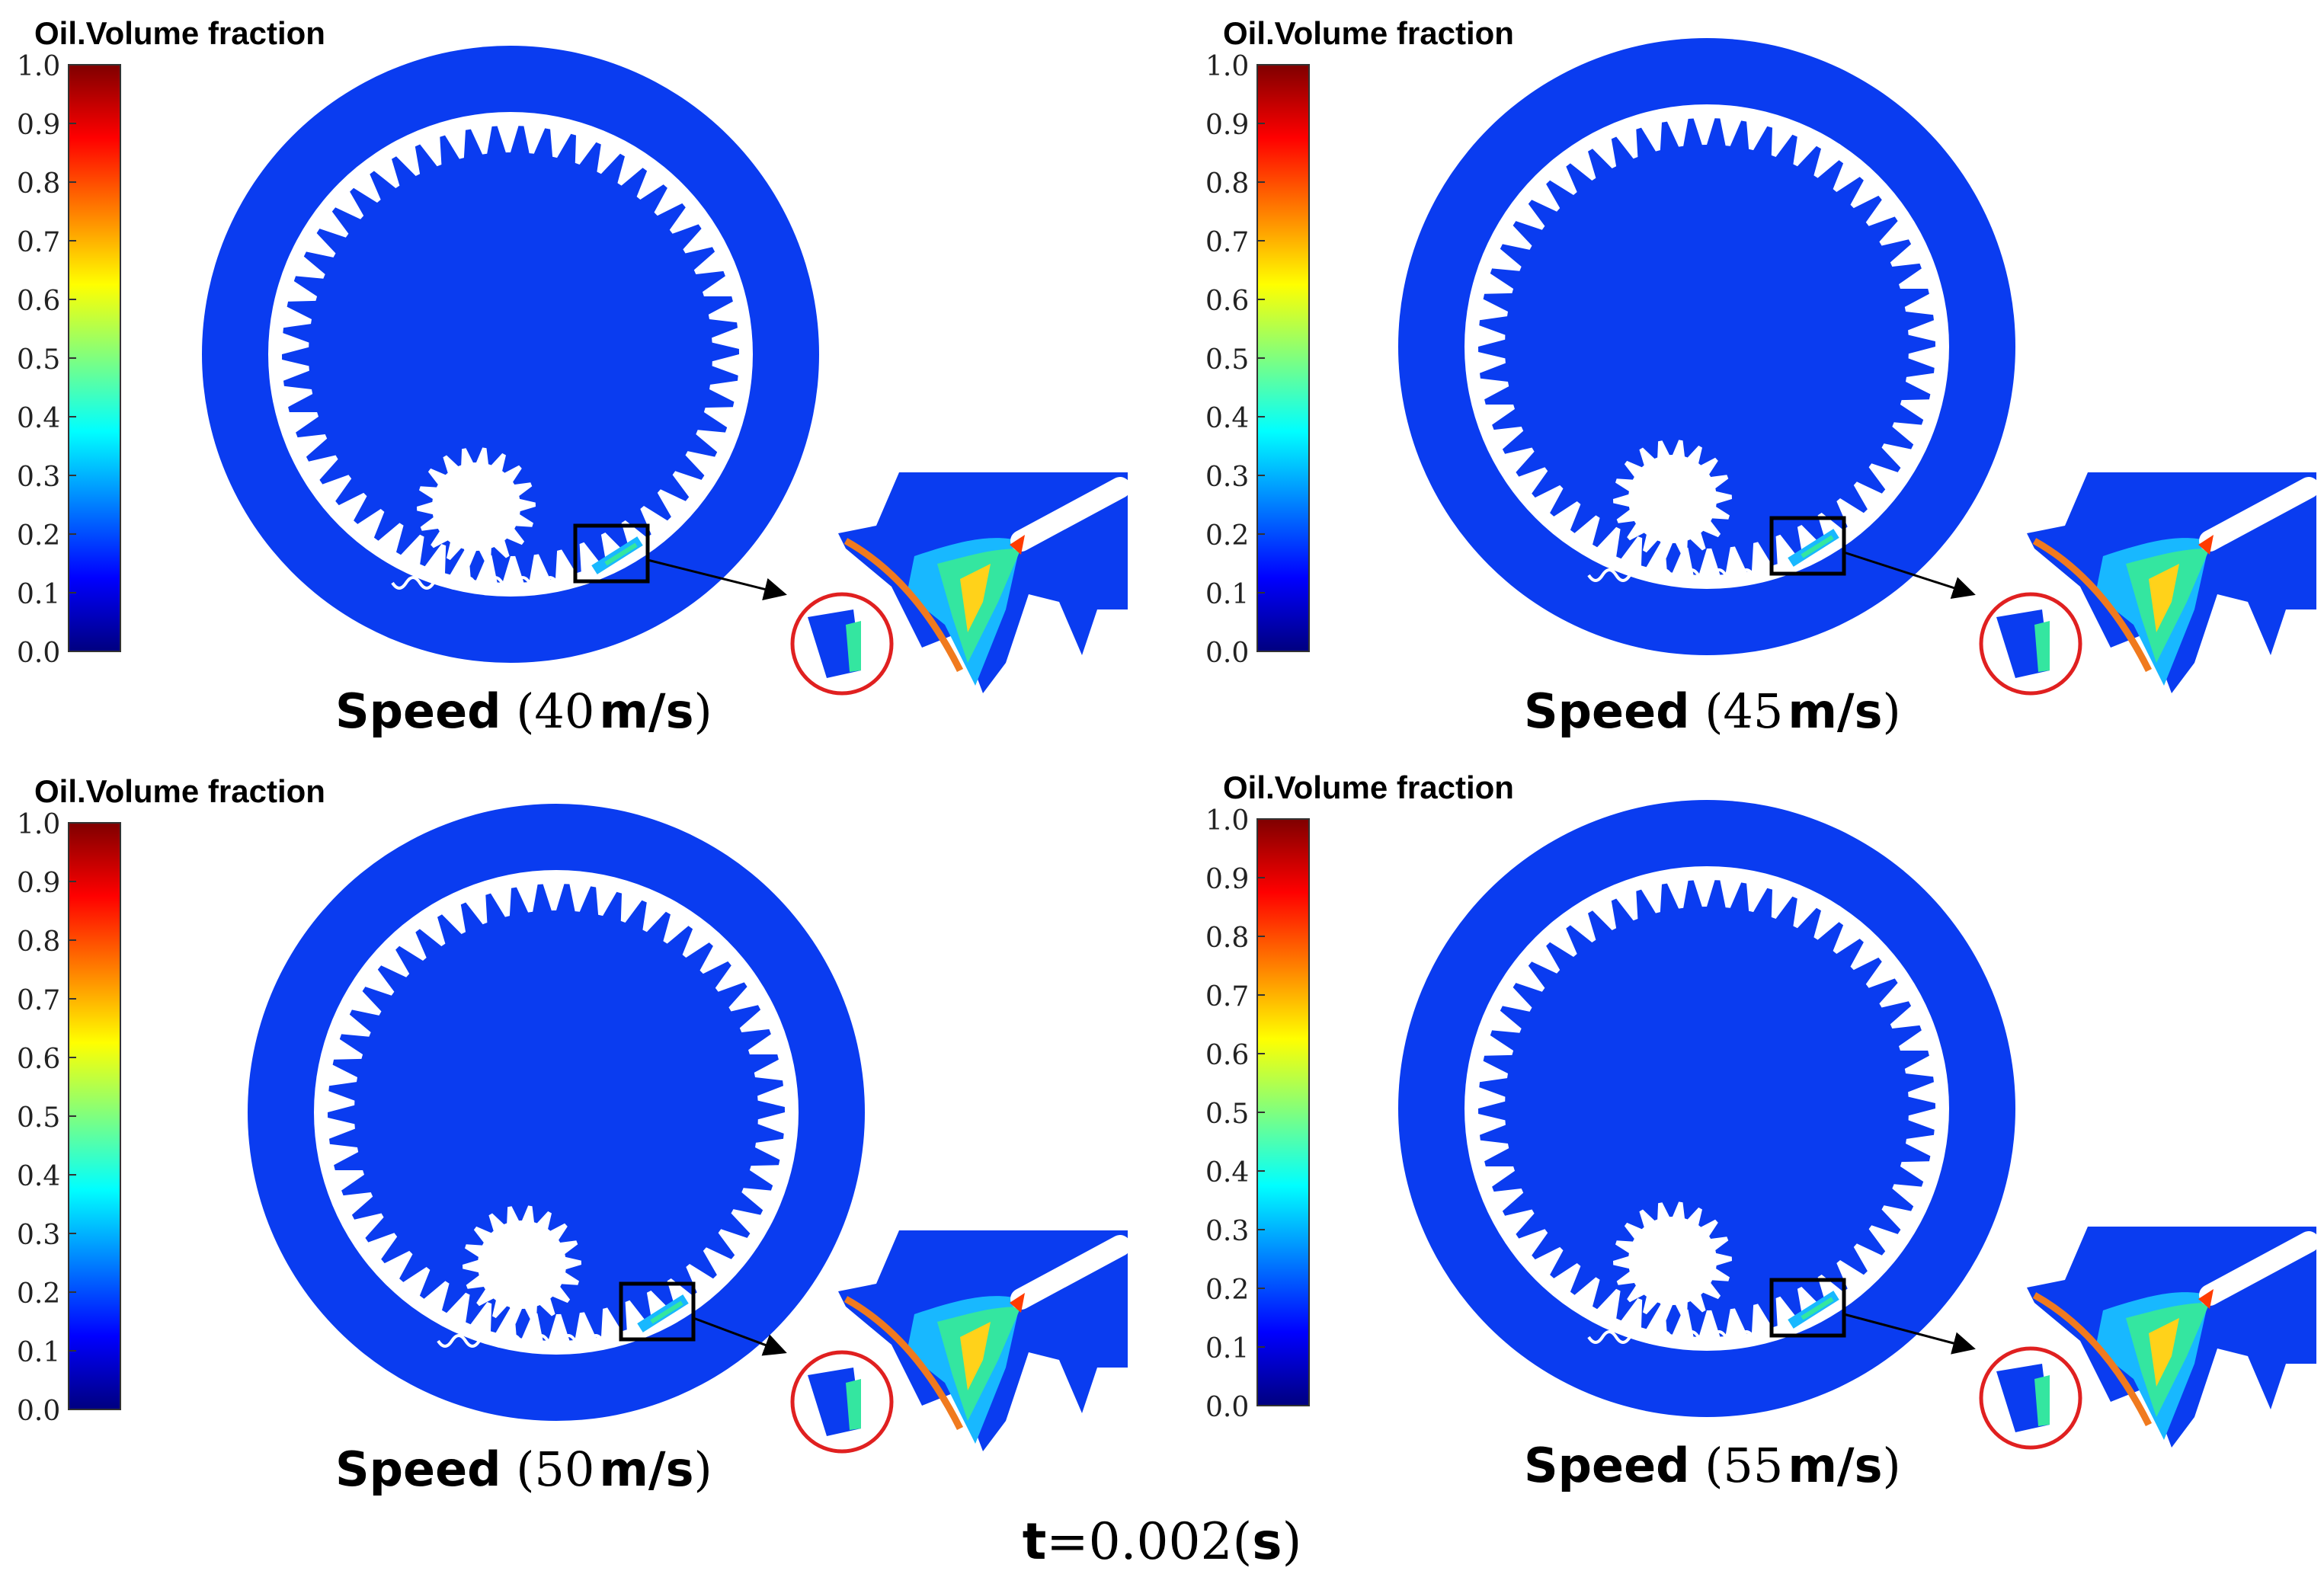 The height and width of the screenshot is (1590, 2324). I want to click on speed-value: 50, so click(564, 1469).